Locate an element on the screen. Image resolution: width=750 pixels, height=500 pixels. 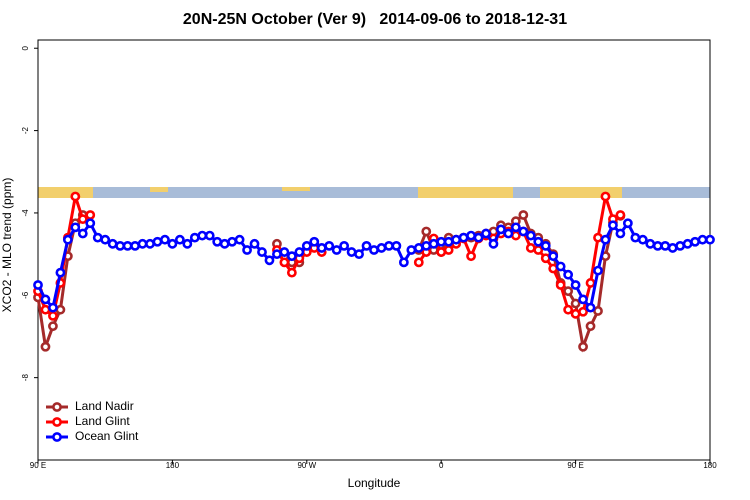
legend-label: Ocean Glint is located at coordinates (107, 436).